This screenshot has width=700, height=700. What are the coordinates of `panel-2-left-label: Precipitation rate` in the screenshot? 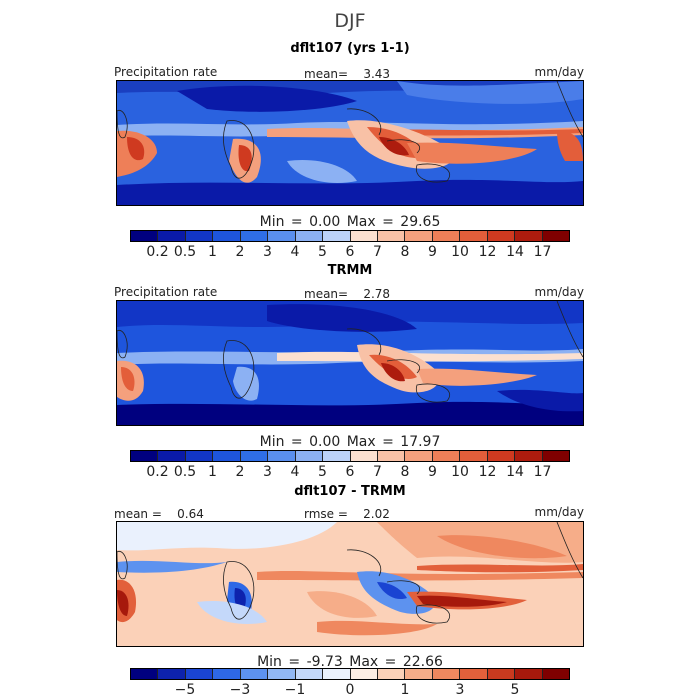 It's located at (166, 292).